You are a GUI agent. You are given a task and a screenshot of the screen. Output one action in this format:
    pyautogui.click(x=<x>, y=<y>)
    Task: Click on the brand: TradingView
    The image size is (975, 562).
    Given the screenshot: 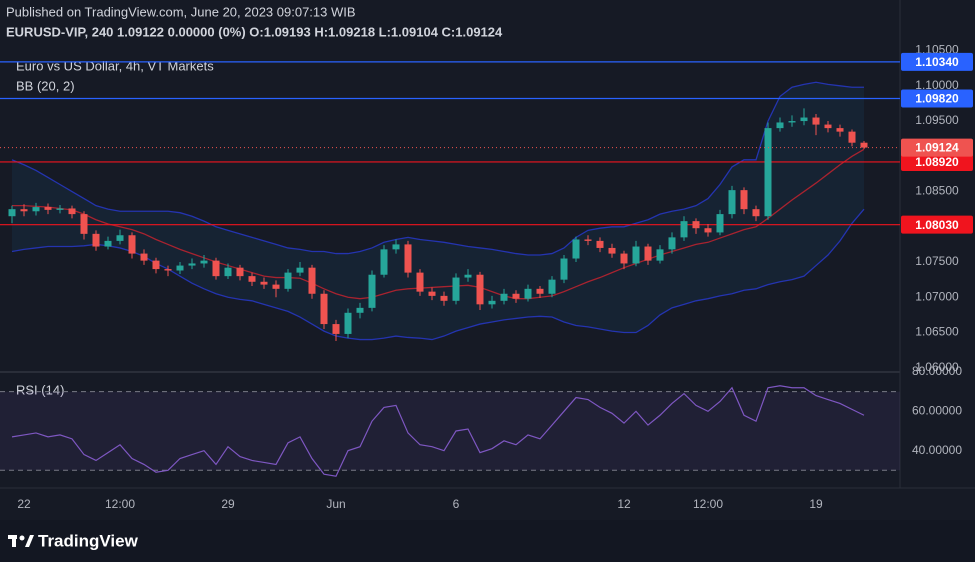 What is the action you would take?
    pyautogui.click(x=88, y=540)
    